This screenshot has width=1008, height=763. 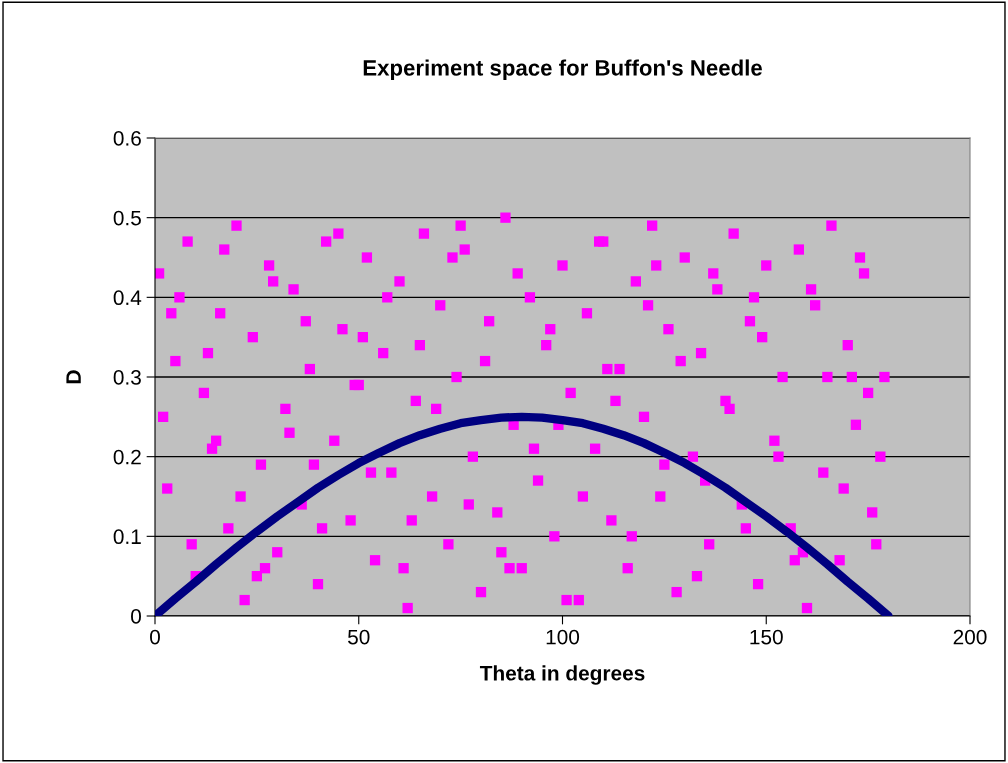 I want to click on y-axis-title: D, so click(x=73, y=377).